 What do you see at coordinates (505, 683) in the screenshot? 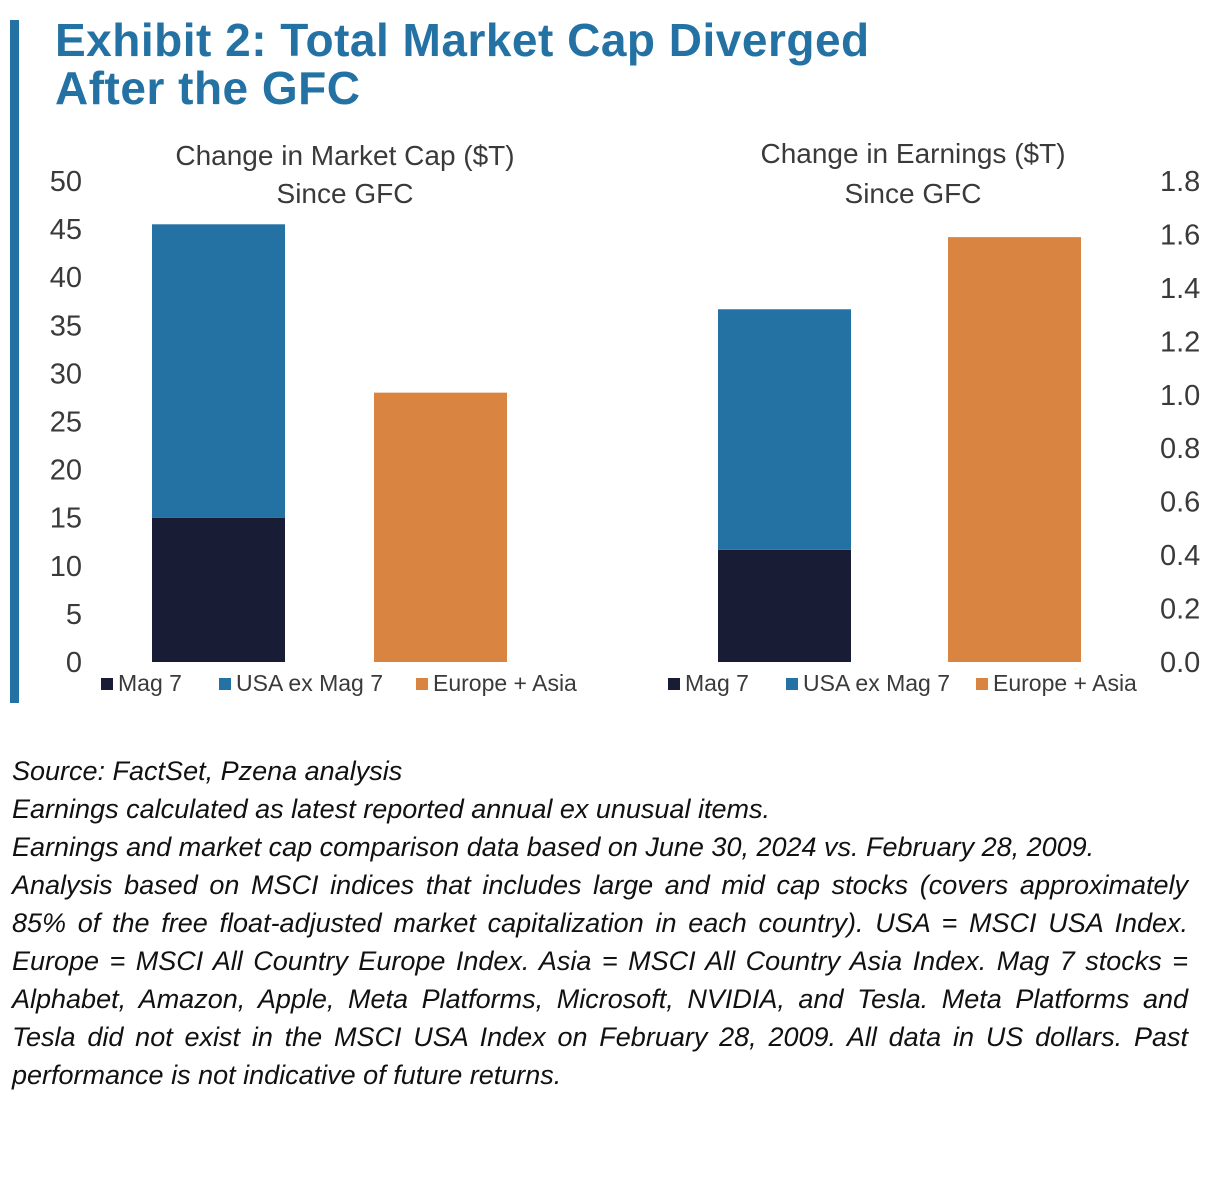
I see `left-legend-label-europe-asia: Europe + Asia` at bounding box center [505, 683].